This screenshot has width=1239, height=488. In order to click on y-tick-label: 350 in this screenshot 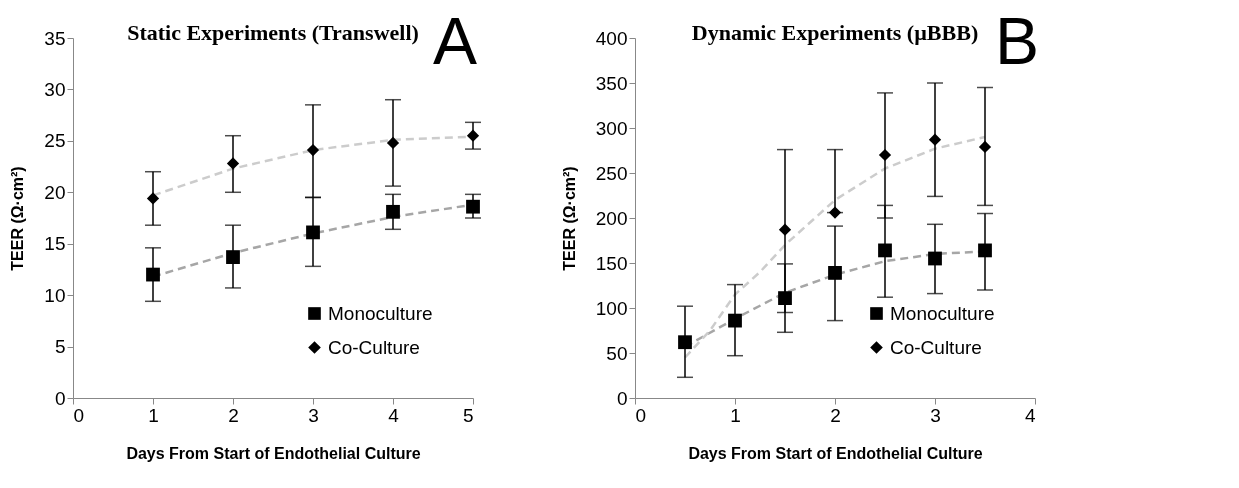, I will do `click(611, 83)`.